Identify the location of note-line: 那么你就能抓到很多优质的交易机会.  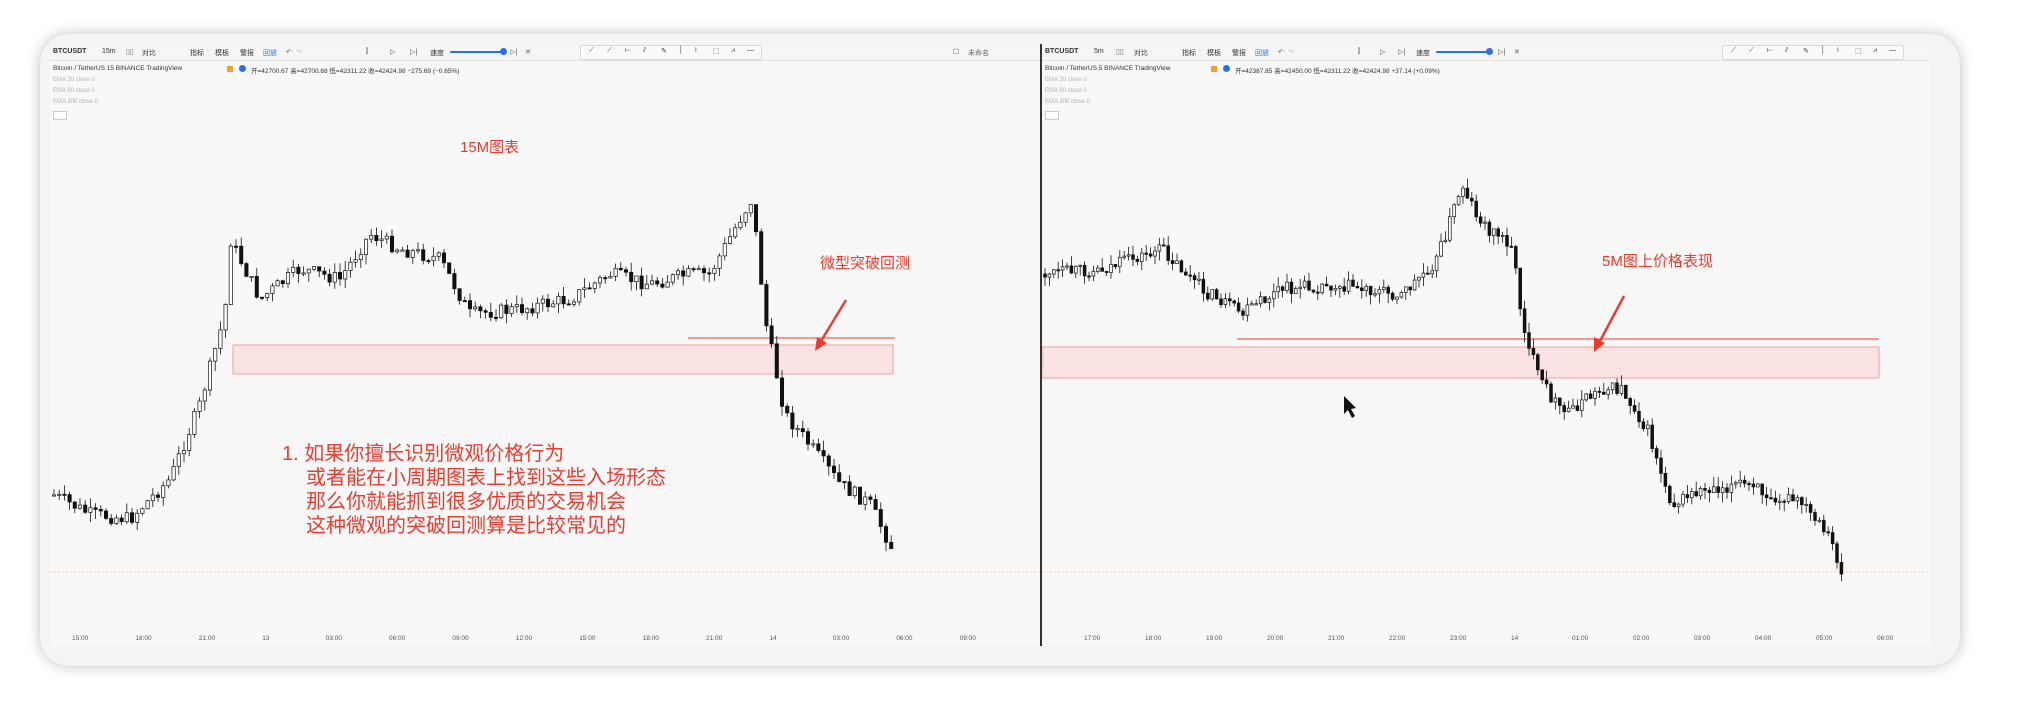
(466, 502).